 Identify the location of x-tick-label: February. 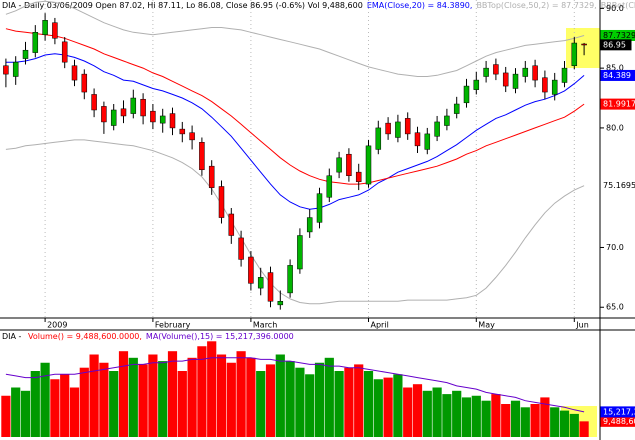
(173, 325).